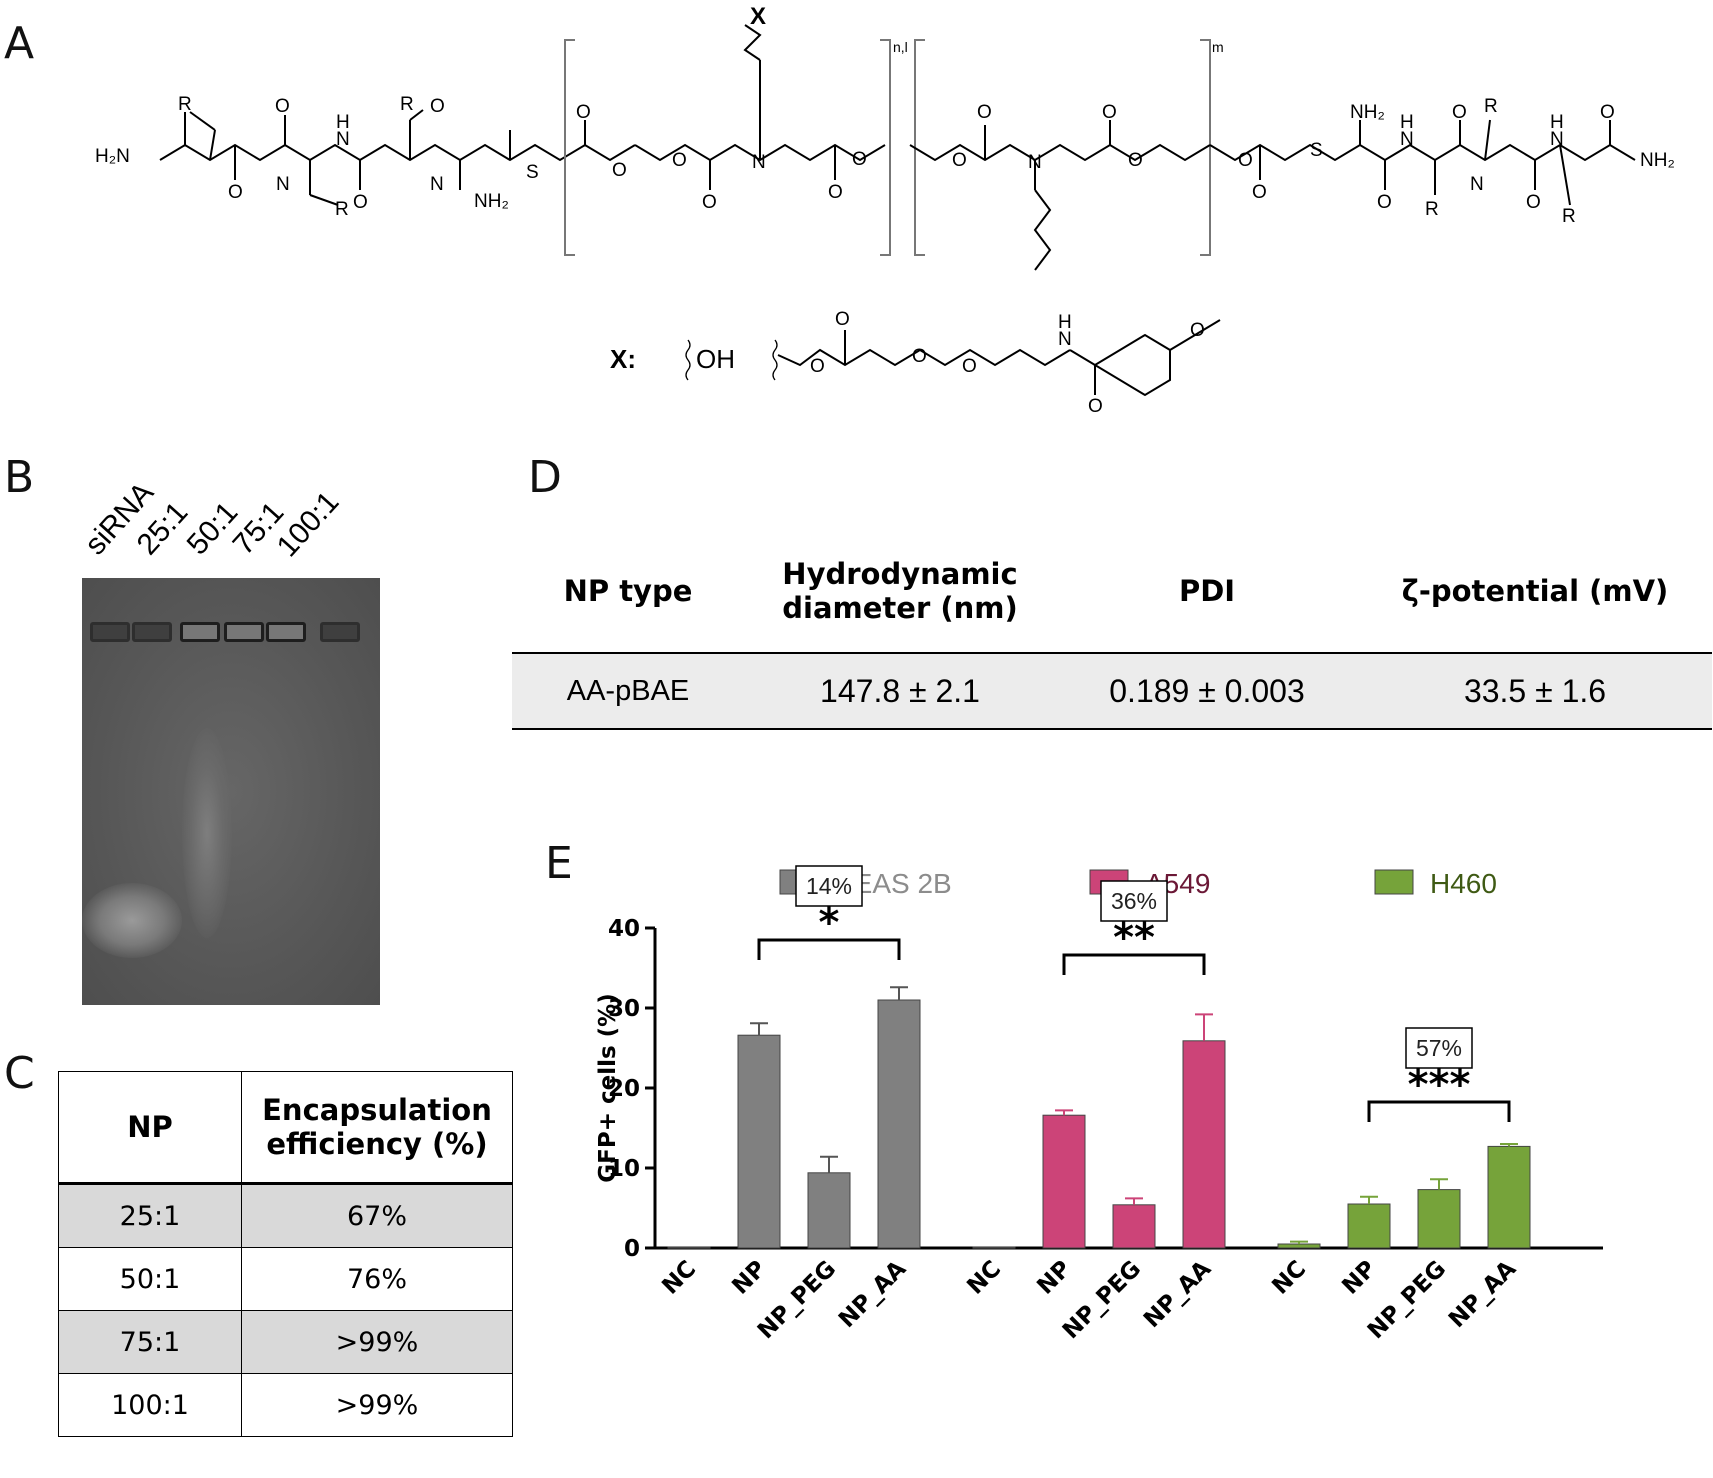 This screenshot has width=1713, height=1478. Describe the element at coordinates (1177, 1294) in the screenshot. I see `x-tick-label: NP_AA` at that location.